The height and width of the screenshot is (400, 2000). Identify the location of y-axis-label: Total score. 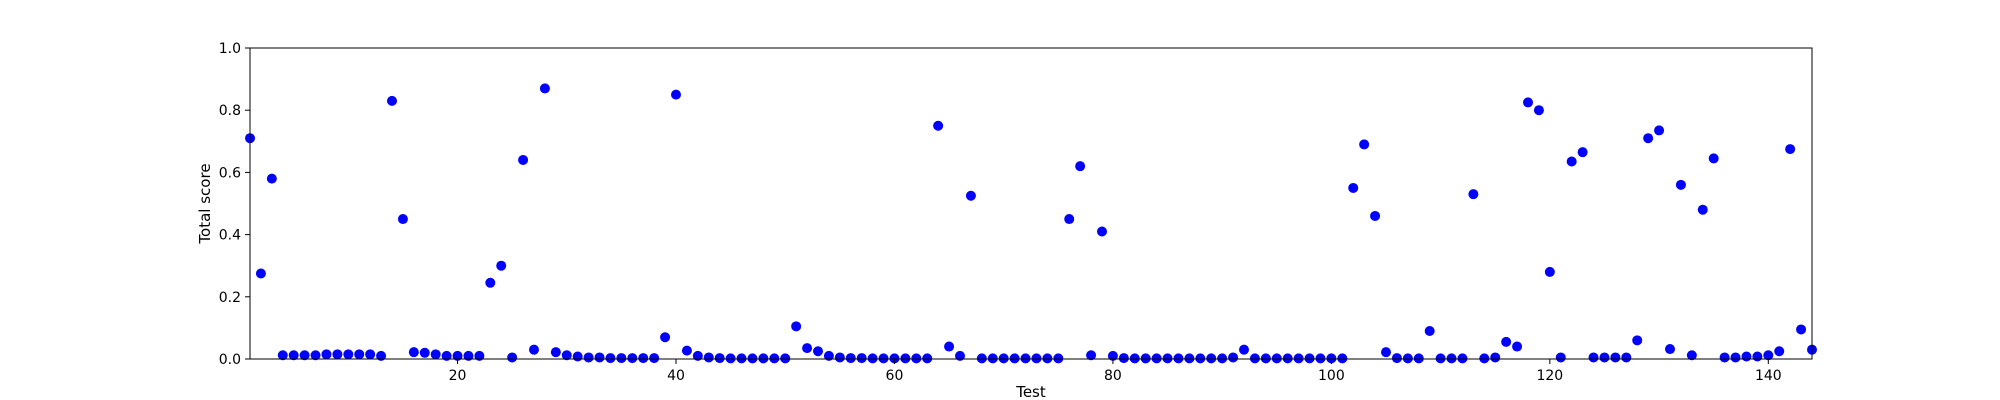
(205, 203).